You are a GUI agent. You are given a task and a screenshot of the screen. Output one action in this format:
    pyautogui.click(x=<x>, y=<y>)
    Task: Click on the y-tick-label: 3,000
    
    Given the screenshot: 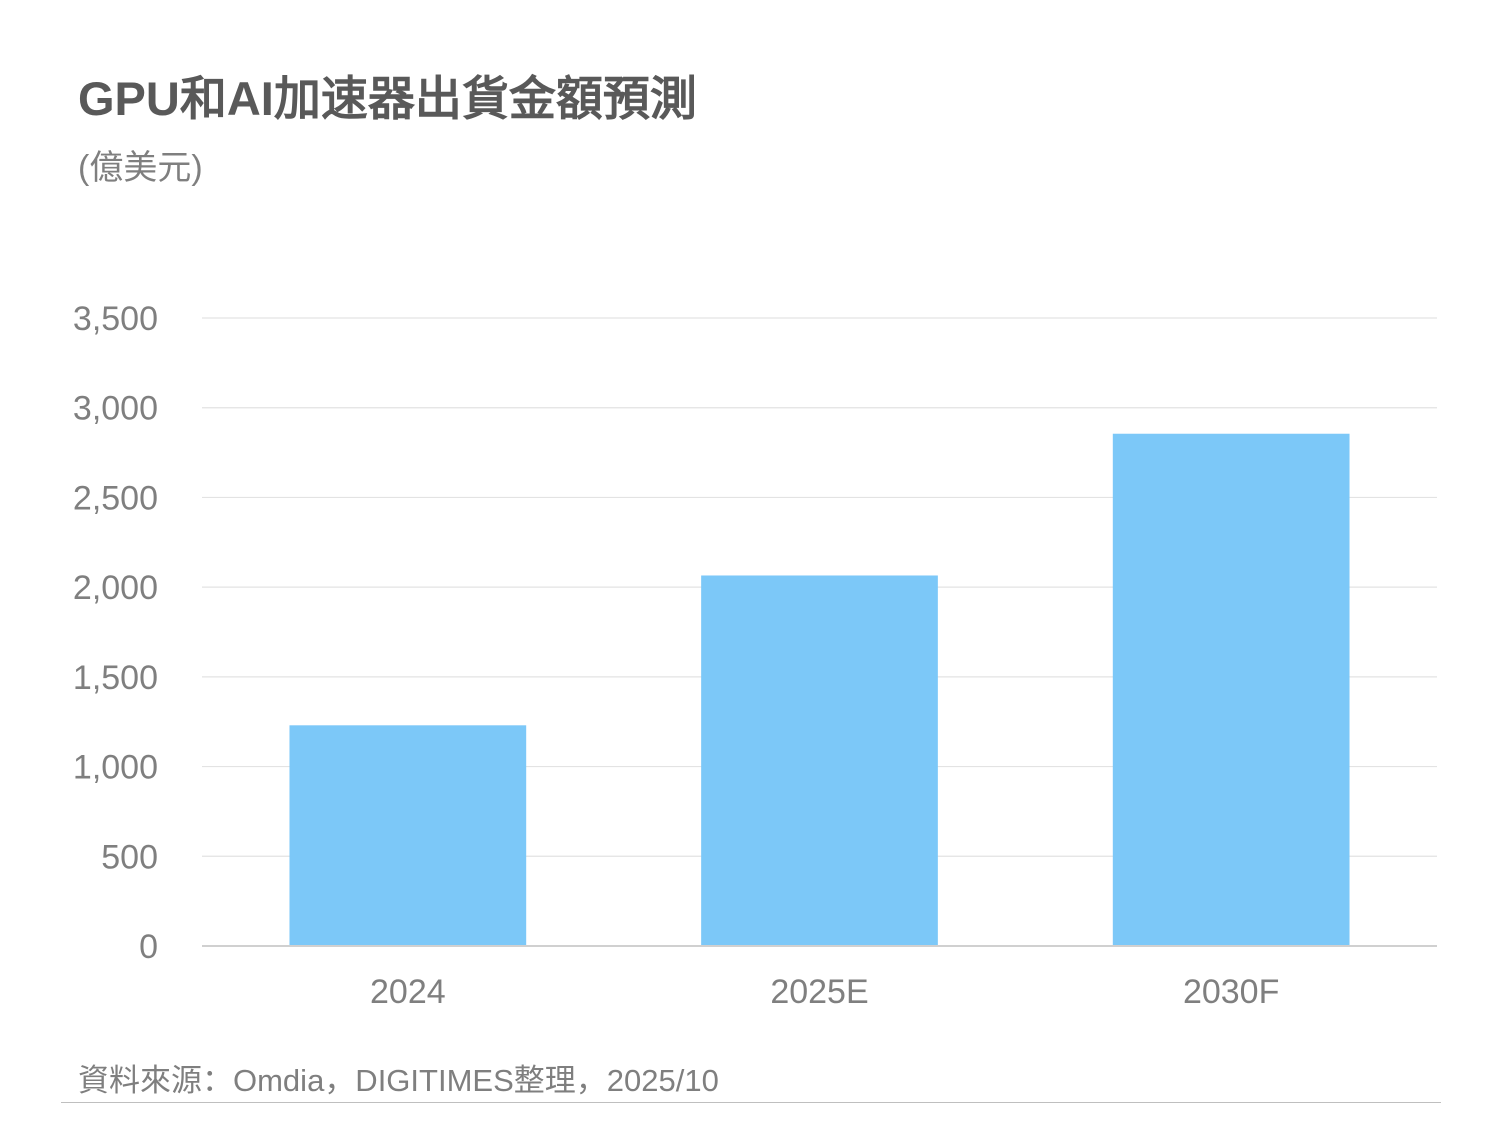 What is the action you would take?
    pyautogui.click(x=115, y=409)
    